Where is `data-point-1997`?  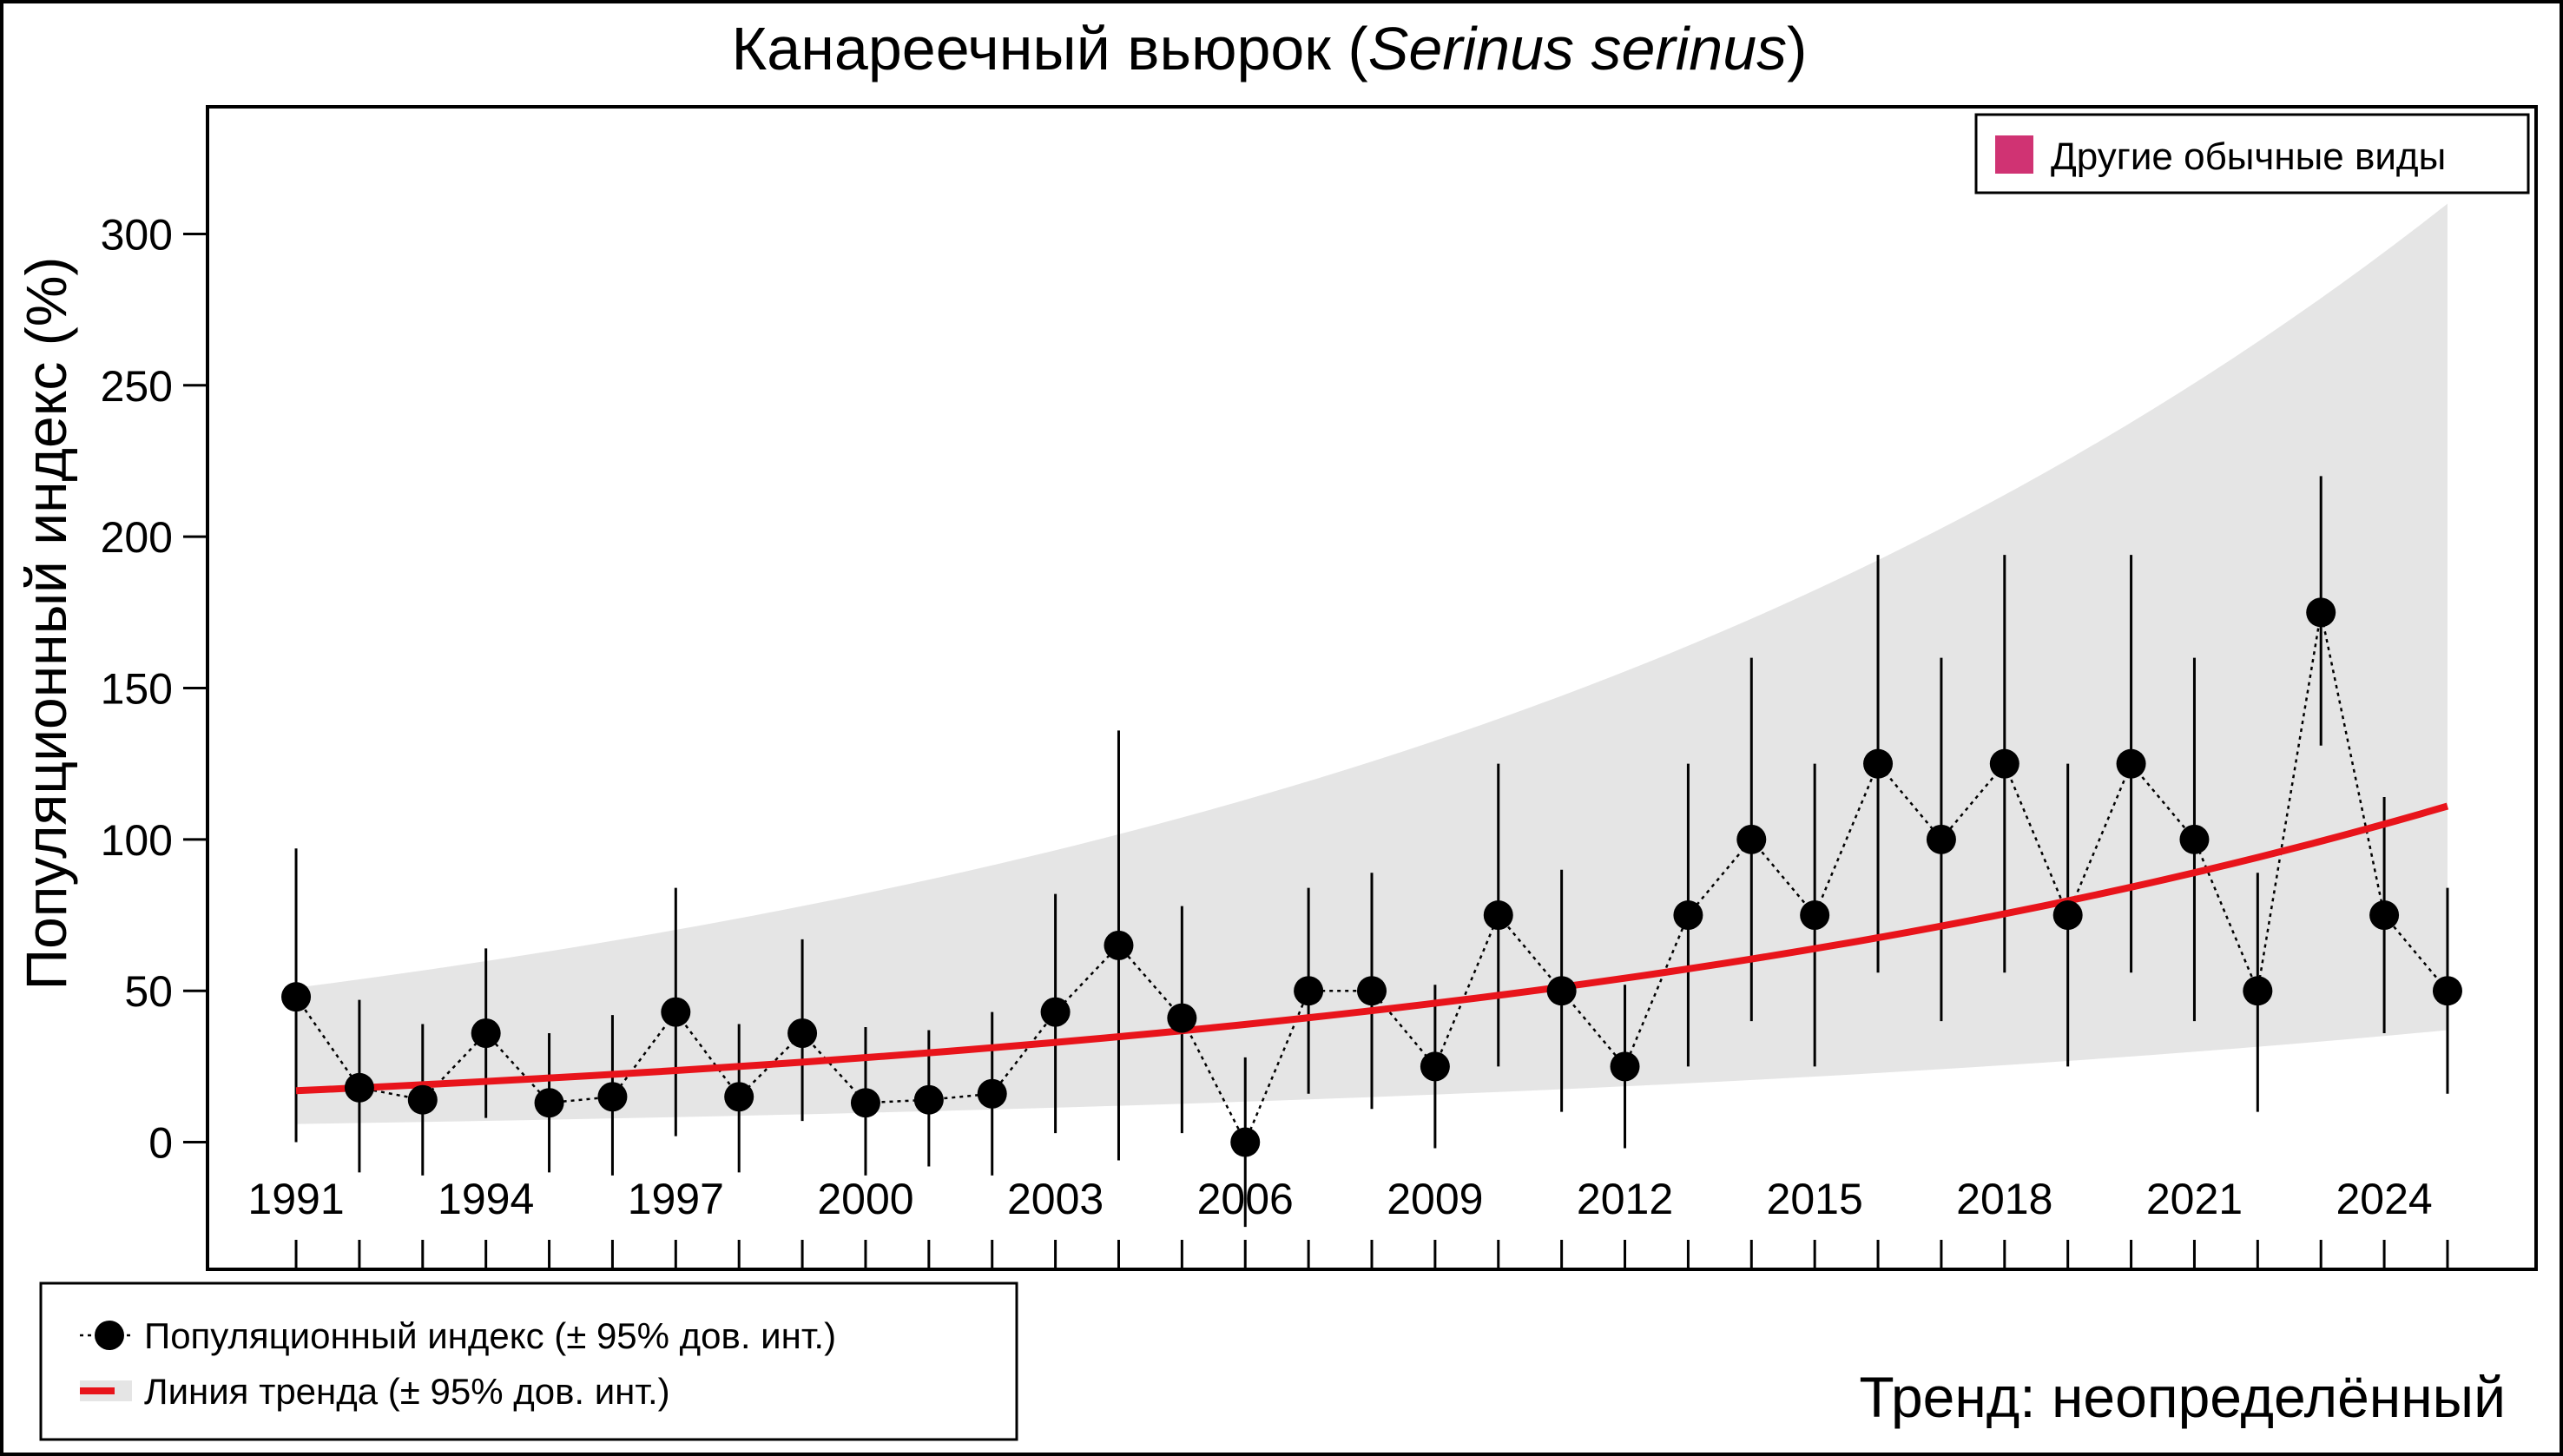
data-point-1997 is located at coordinates (676, 1012).